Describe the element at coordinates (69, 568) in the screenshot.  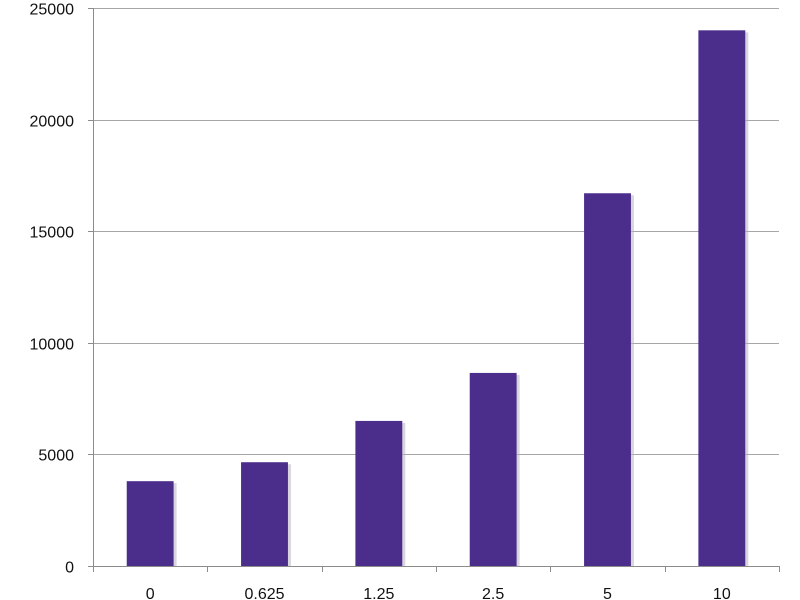
I see `y-tick-label: 0` at that location.